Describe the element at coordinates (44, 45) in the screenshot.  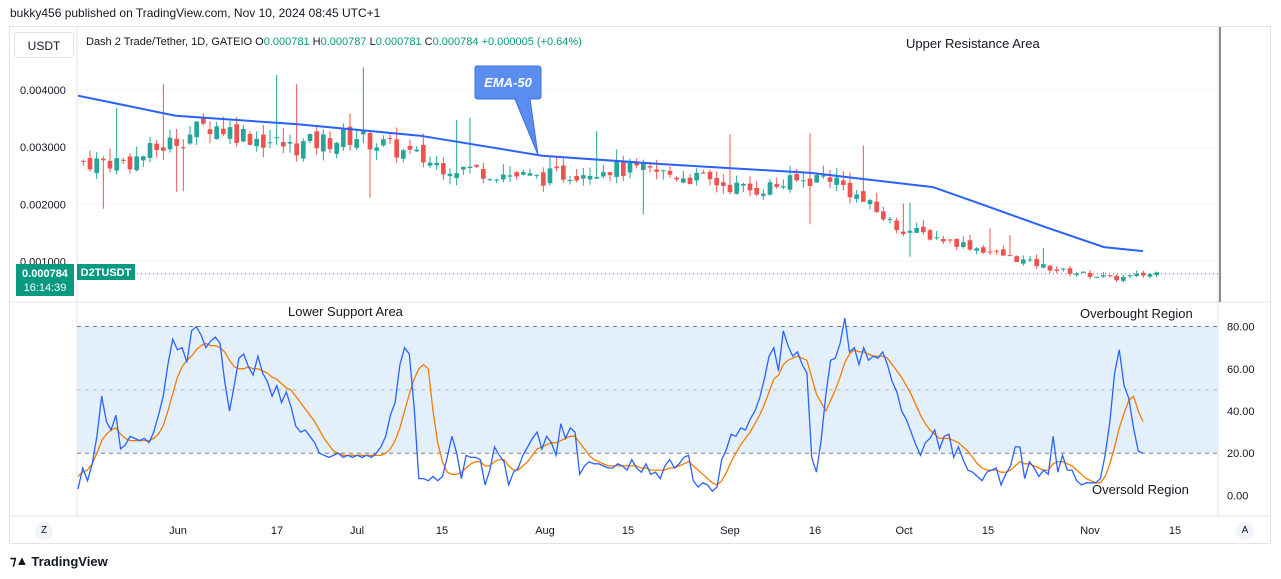
I see `currency-button: USDT` at that location.